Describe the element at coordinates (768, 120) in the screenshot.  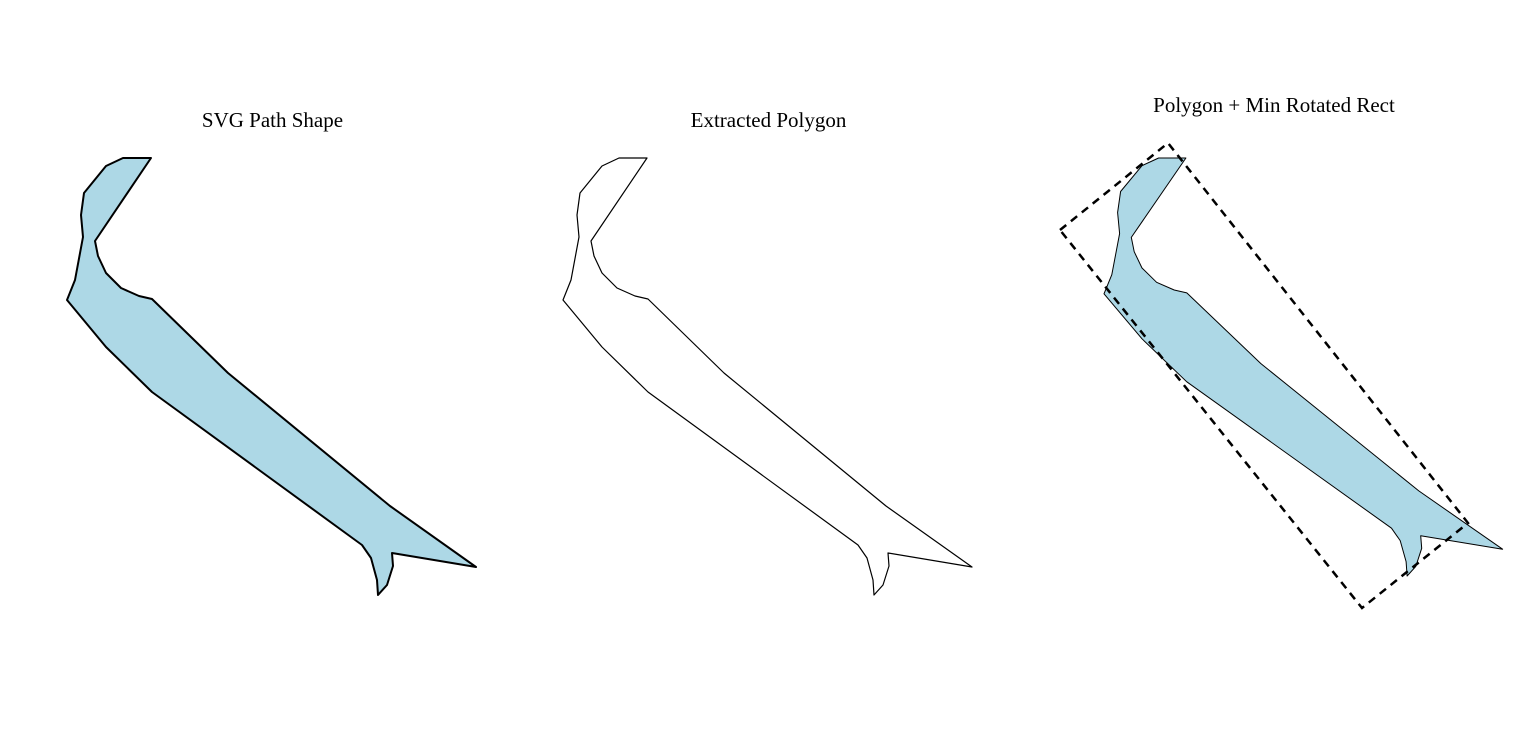
I see `panel-title: Extracted Polygon` at that location.